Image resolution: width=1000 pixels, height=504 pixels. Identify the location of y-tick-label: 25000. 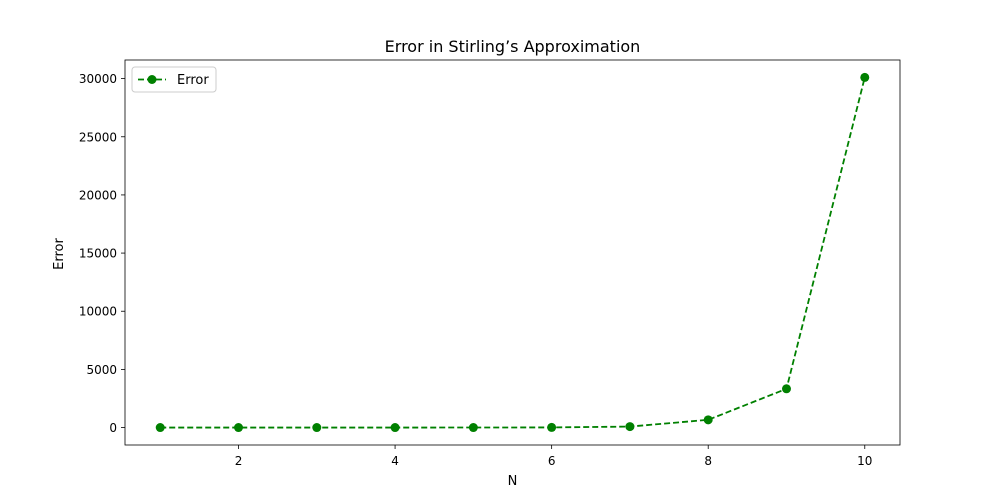
(98, 137).